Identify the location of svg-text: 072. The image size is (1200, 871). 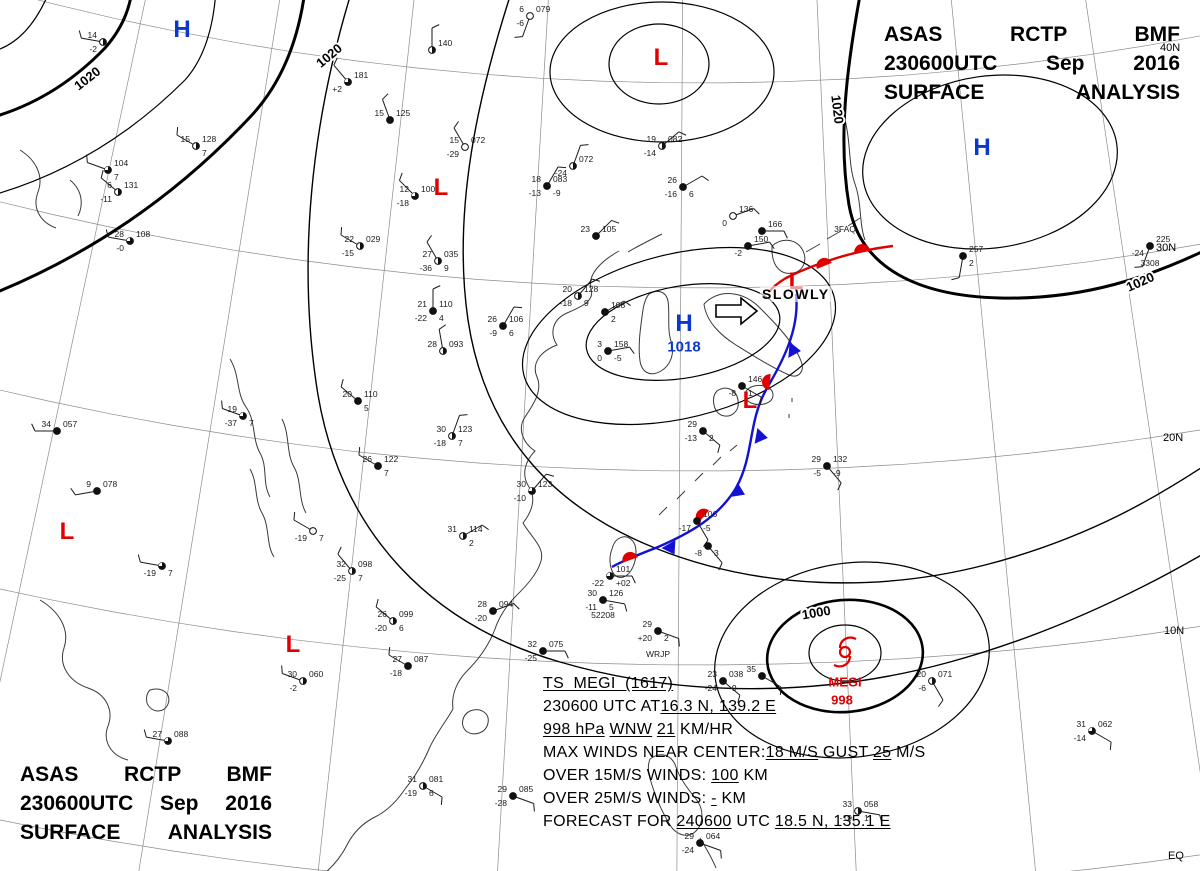
(586, 159).